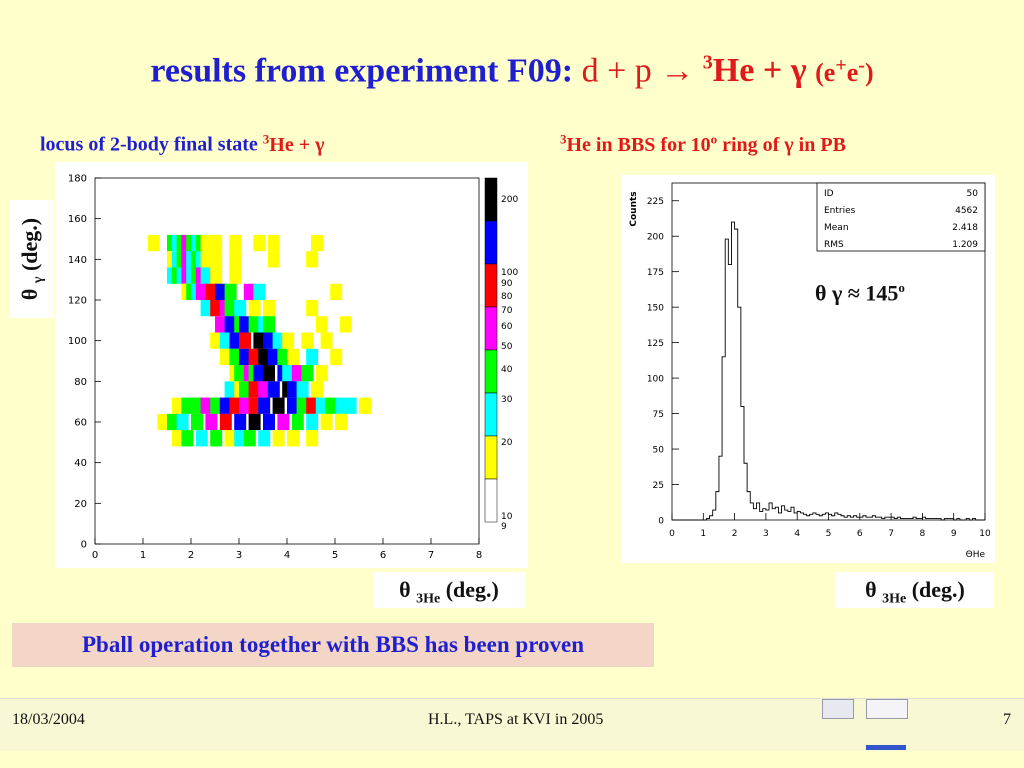 This screenshot has width=1024, height=768. What do you see at coordinates (95, 555) in the screenshot?
I see `heatmap-xtick-label: 0` at bounding box center [95, 555].